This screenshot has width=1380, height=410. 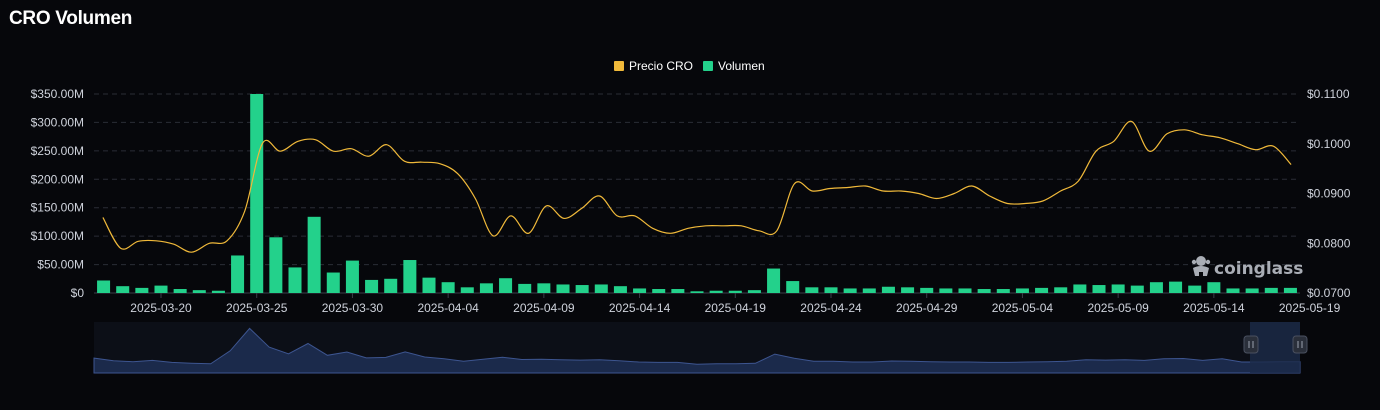 What do you see at coordinates (353, 308) in the screenshot?
I see `x-tick-label: 2025-03-30` at bounding box center [353, 308].